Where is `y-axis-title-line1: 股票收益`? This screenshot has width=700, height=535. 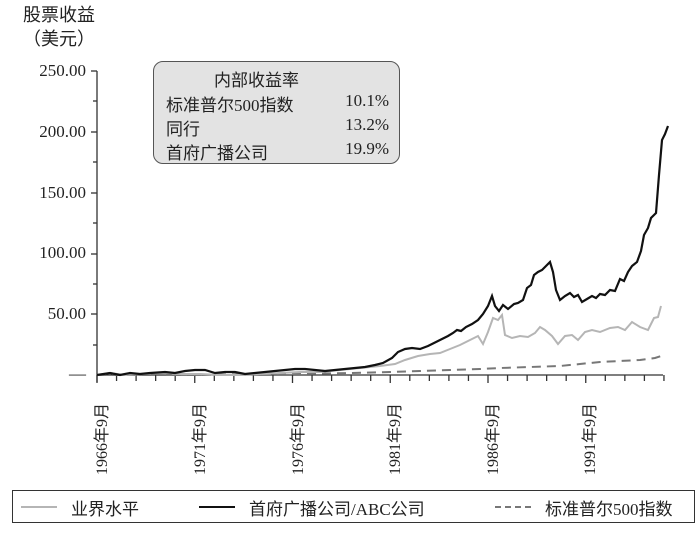 y-axis-title-line1: 股票收益 is located at coordinates (59, 15).